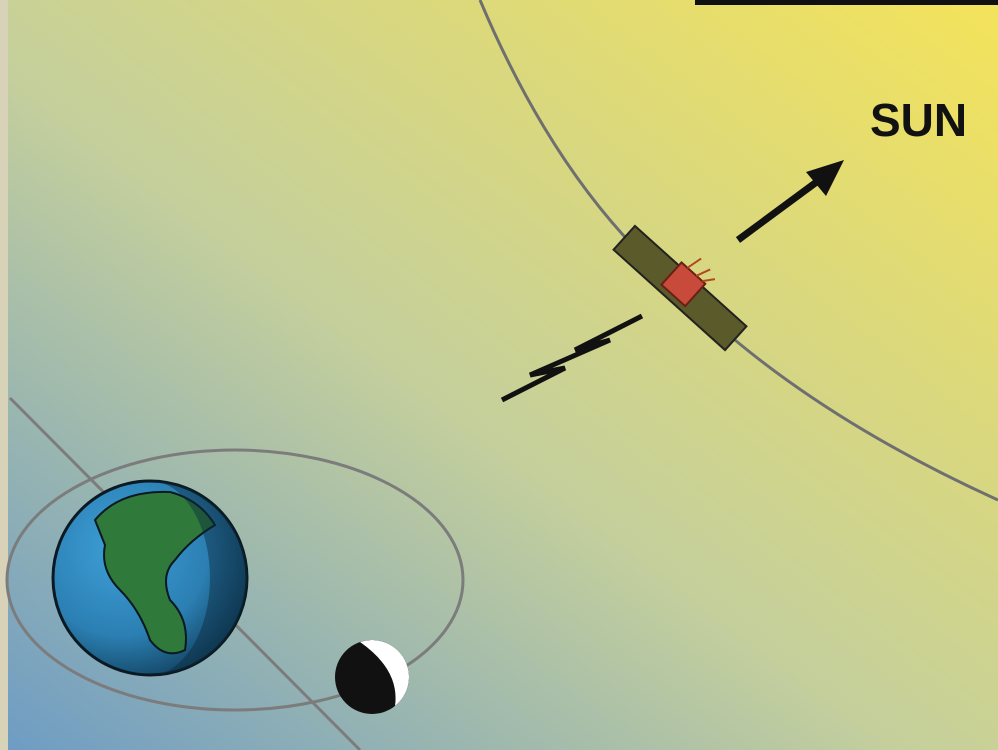  What do you see at coordinates (384, 673) in the screenshot?
I see `moon-lit` at bounding box center [384, 673].